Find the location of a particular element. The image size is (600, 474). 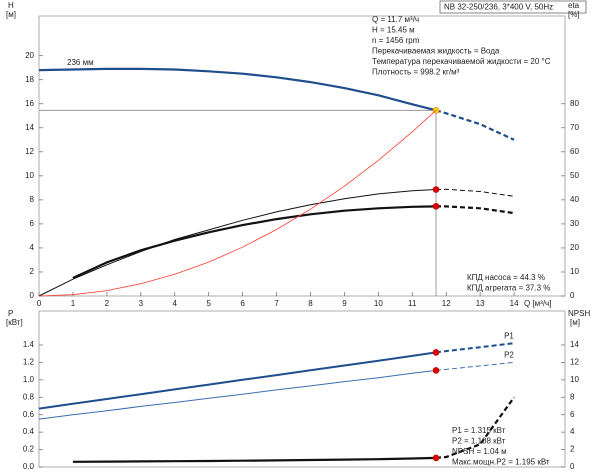

y2-tick-label: 60 is located at coordinates (574, 151).